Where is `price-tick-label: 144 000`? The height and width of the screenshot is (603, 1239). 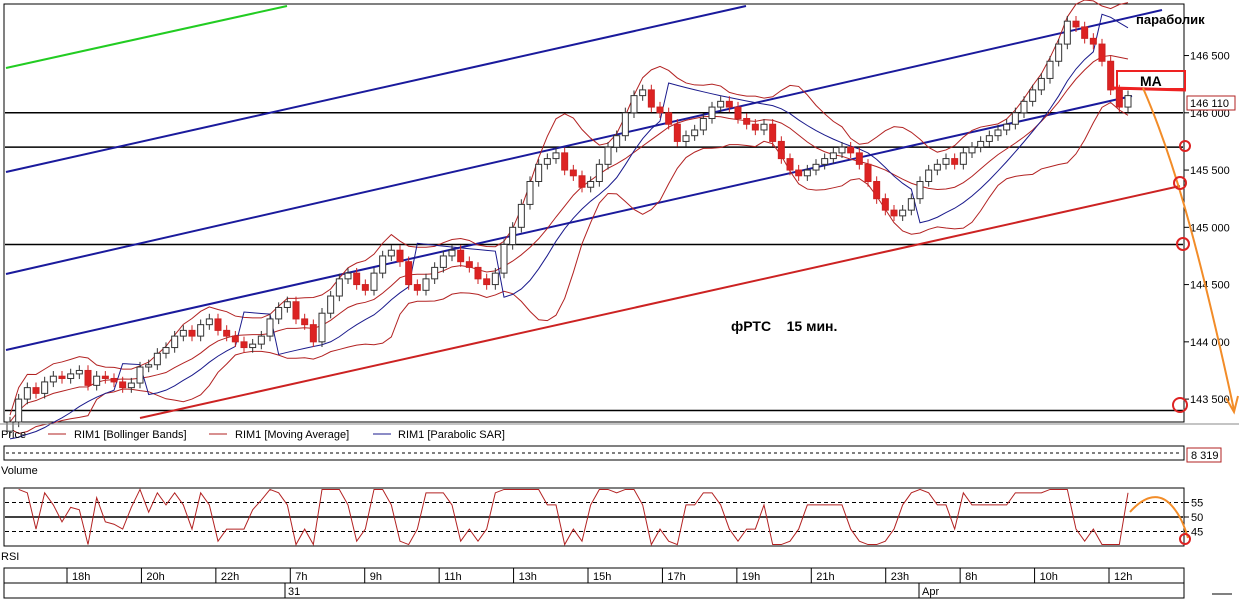 price-tick-label: 144 000 is located at coordinates (1210, 343).